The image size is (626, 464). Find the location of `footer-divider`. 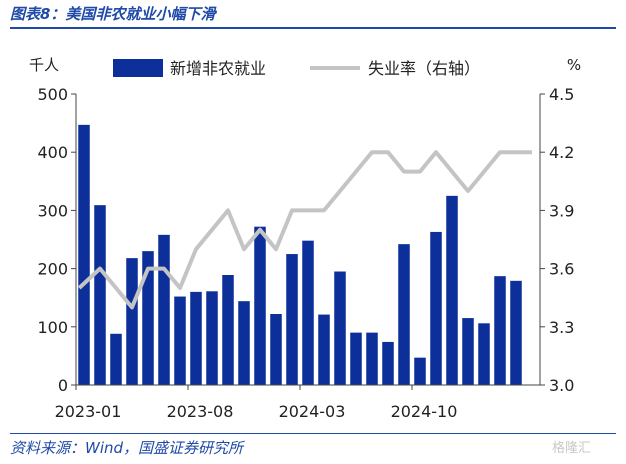

footer-divider is located at coordinates (313, 433).